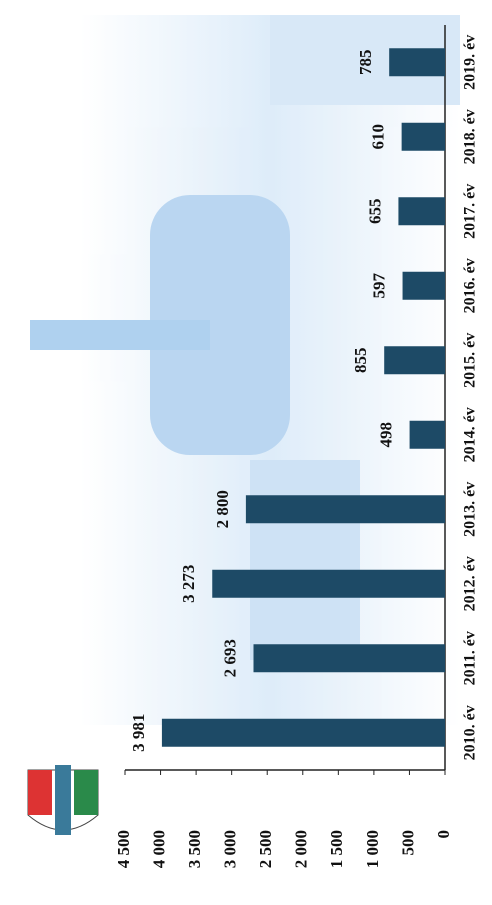 This screenshot has height=905, width=492. What do you see at coordinates (407, 843) in the screenshot?
I see `y-tick-label: 500` at bounding box center [407, 843].